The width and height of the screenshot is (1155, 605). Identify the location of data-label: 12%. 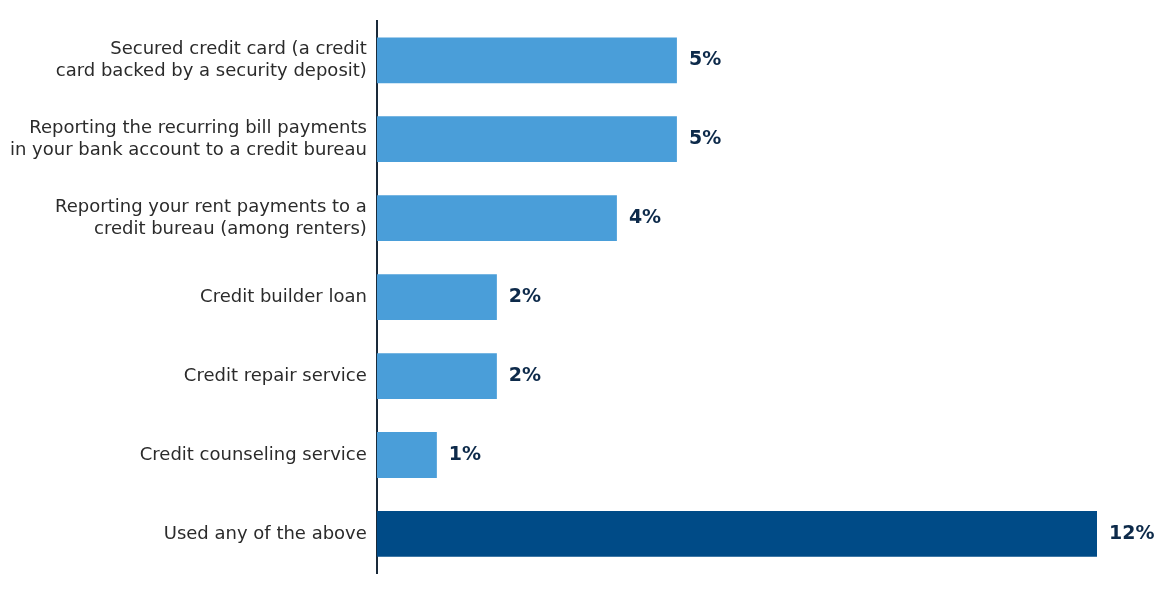
(1132, 531).